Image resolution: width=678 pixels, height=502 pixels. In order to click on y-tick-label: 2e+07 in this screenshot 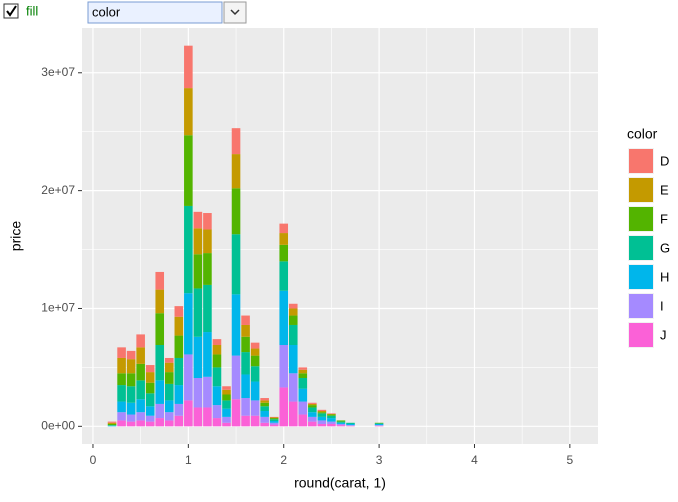, I will do `click(58, 190)`.